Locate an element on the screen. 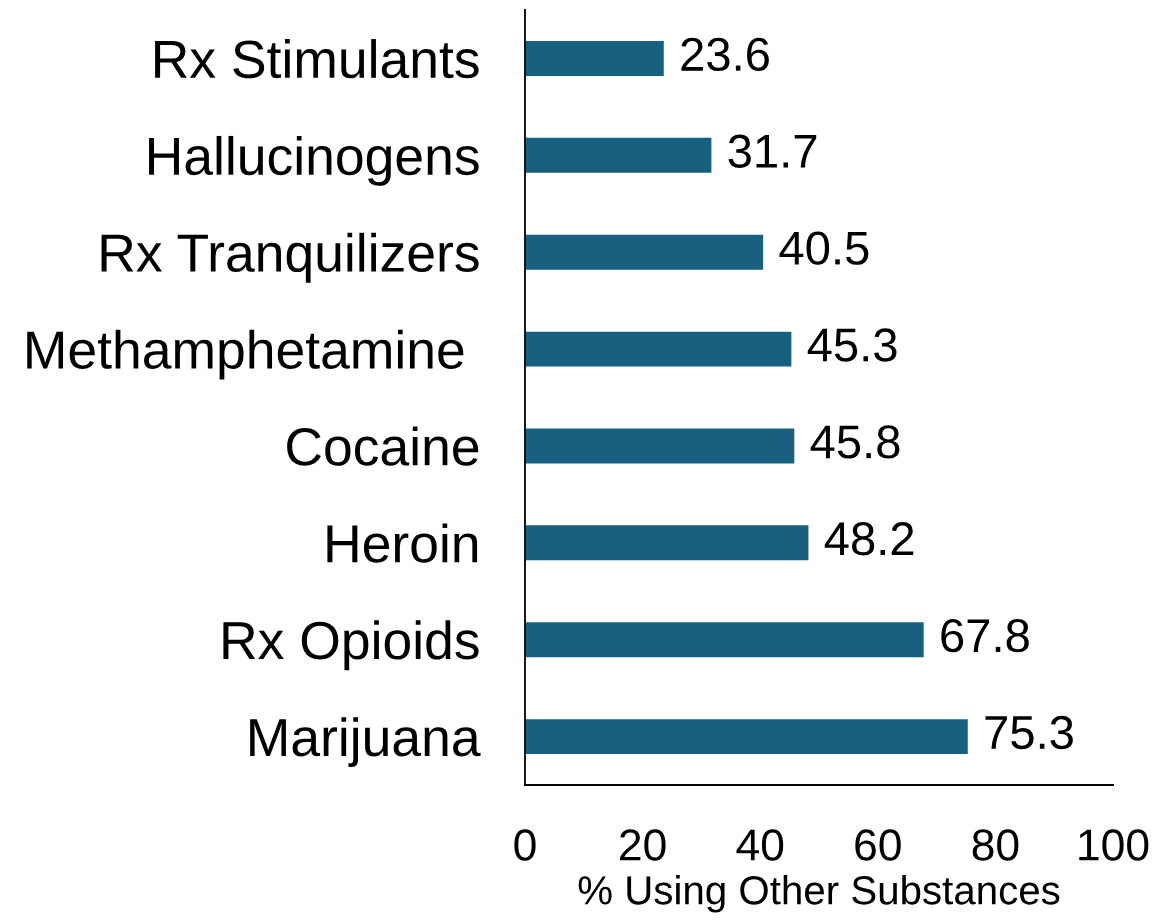 This screenshot has width=1163, height=923. y-tick-label: Rx Opioids is located at coordinates (351, 645).